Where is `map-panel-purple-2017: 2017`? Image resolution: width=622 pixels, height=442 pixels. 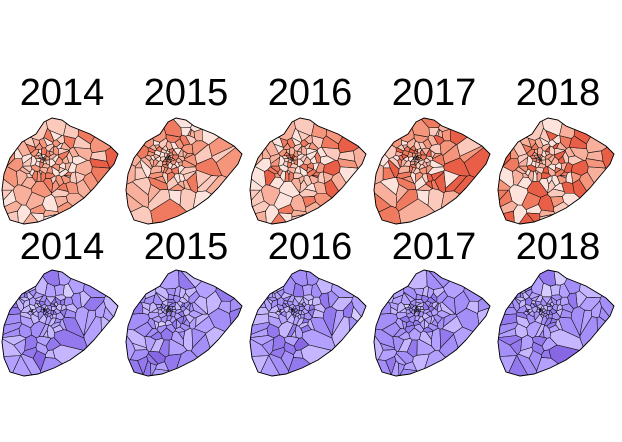 map-panel-purple-2017: 2017 is located at coordinates (434, 308).